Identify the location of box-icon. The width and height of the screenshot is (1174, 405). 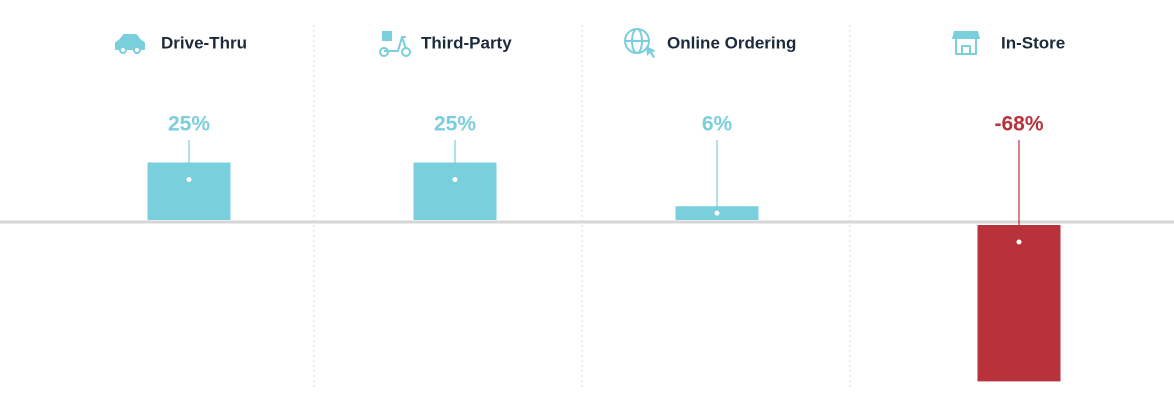
(387, 36).